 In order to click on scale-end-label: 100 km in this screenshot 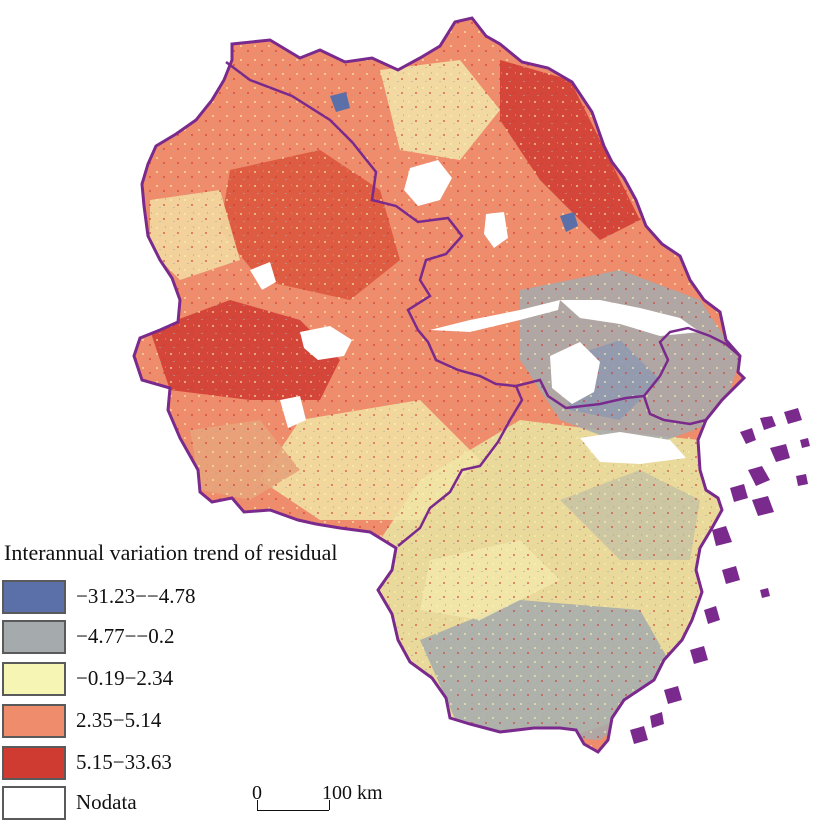, I will do `click(352, 793)`.